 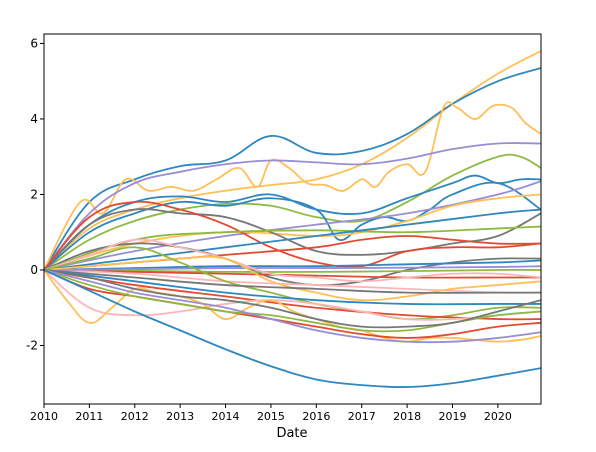 I want to click on x-tick-label: 2013, so click(x=180, y=416).